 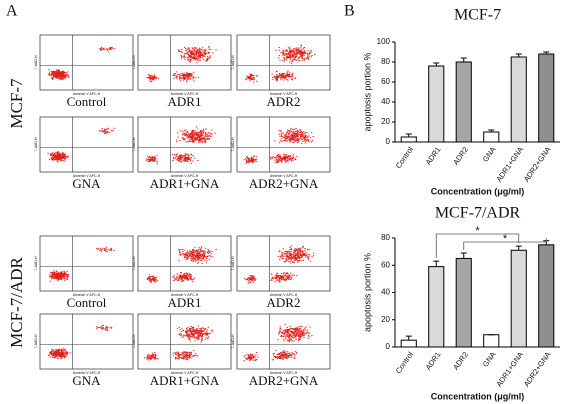 What do you see at coordinates (384, 41) in the screenshot?
I see `y-tick-label: 100` at bounding box center [384, 41].